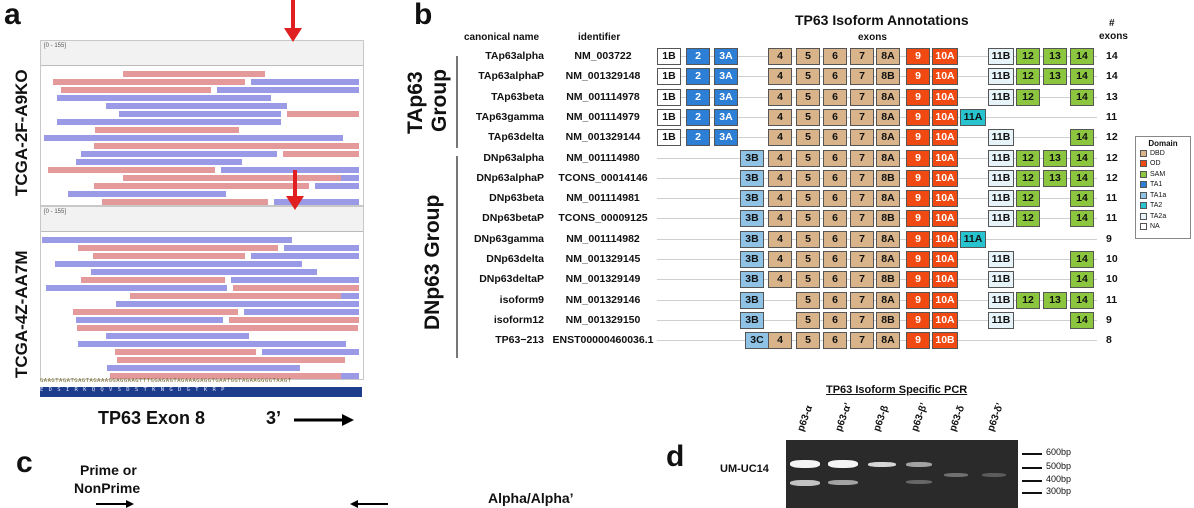 This screenshot has width=1194, height=508. I want to click on legend-item: TA2a, so click(1163, 216).